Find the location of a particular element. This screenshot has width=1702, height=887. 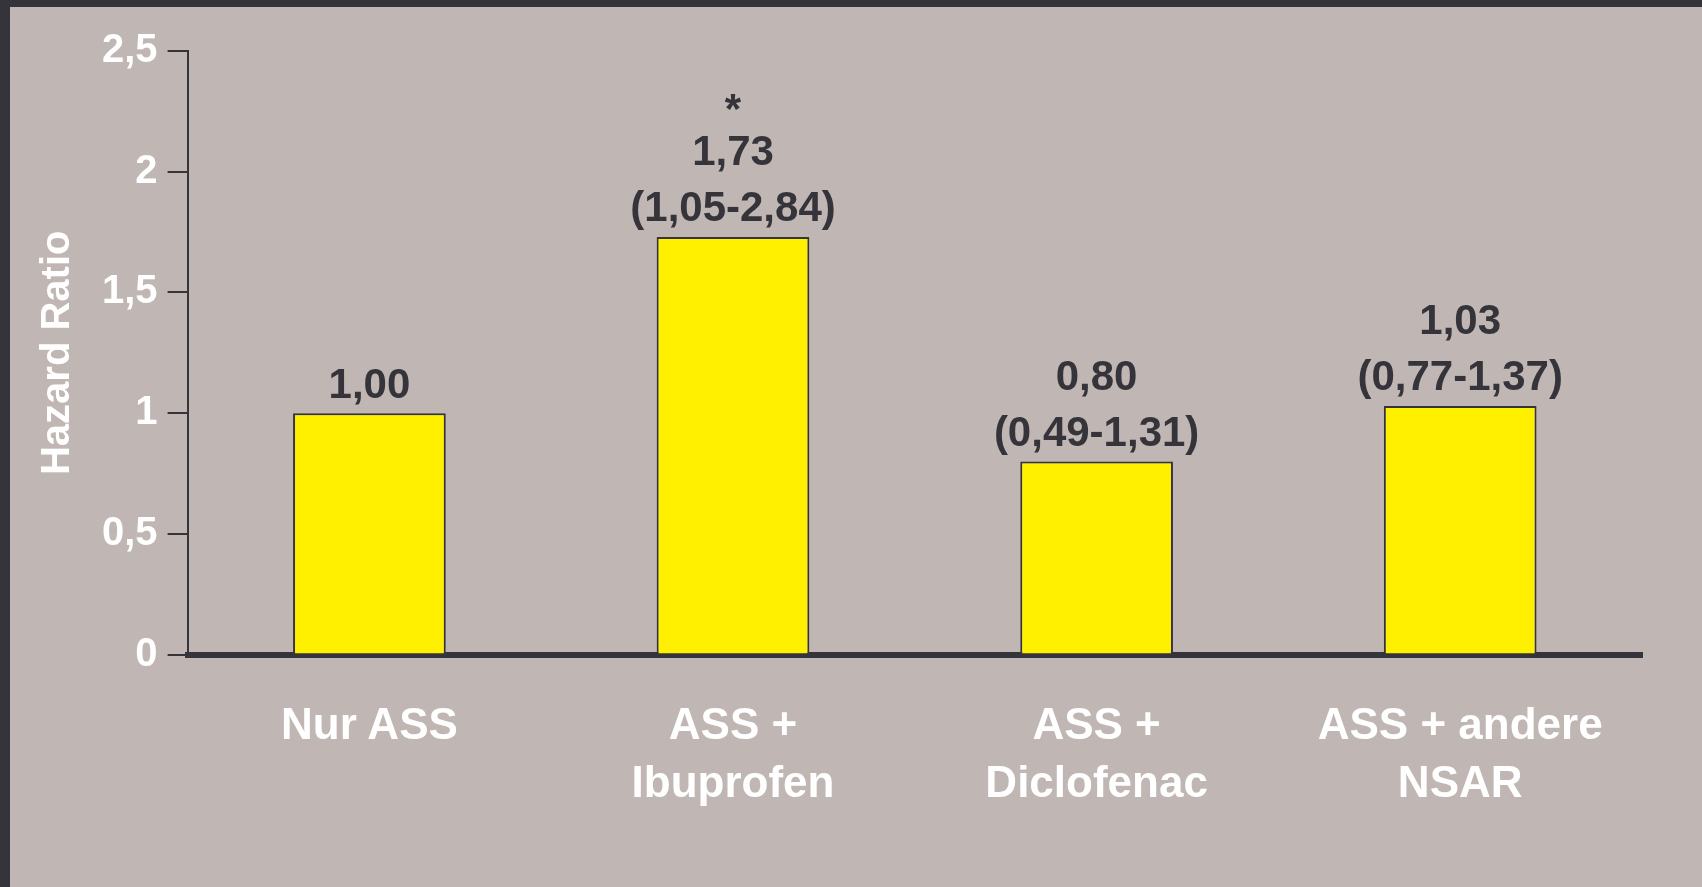

y-tick-label: 2,5 is located at coordinates (130, 48).